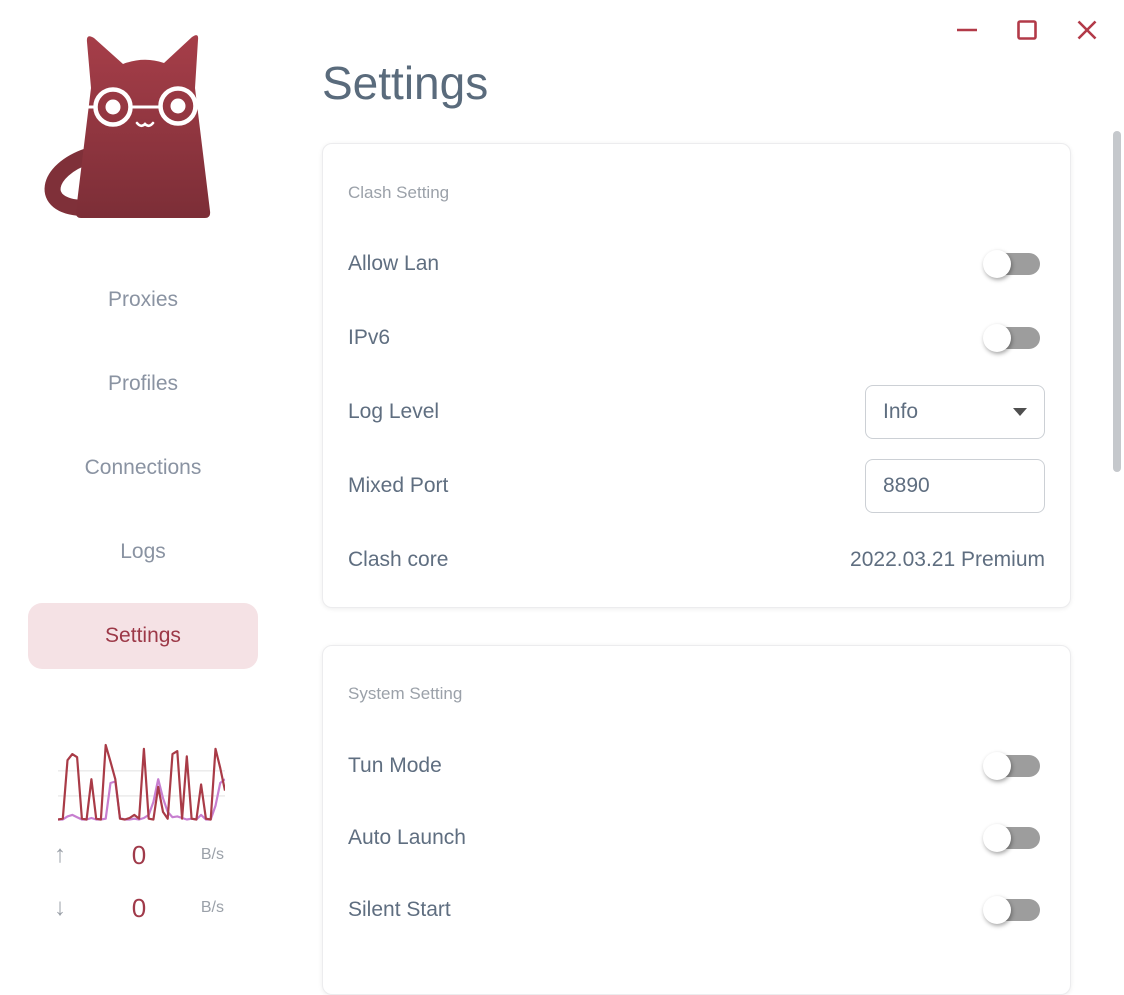 The width and height of the screenshot is (1124, 995). What do you see at coordinates (143, 299) in the screenshot?
I see `sidebar-item-proxies: Proxies` at bounding box center [143, 299].